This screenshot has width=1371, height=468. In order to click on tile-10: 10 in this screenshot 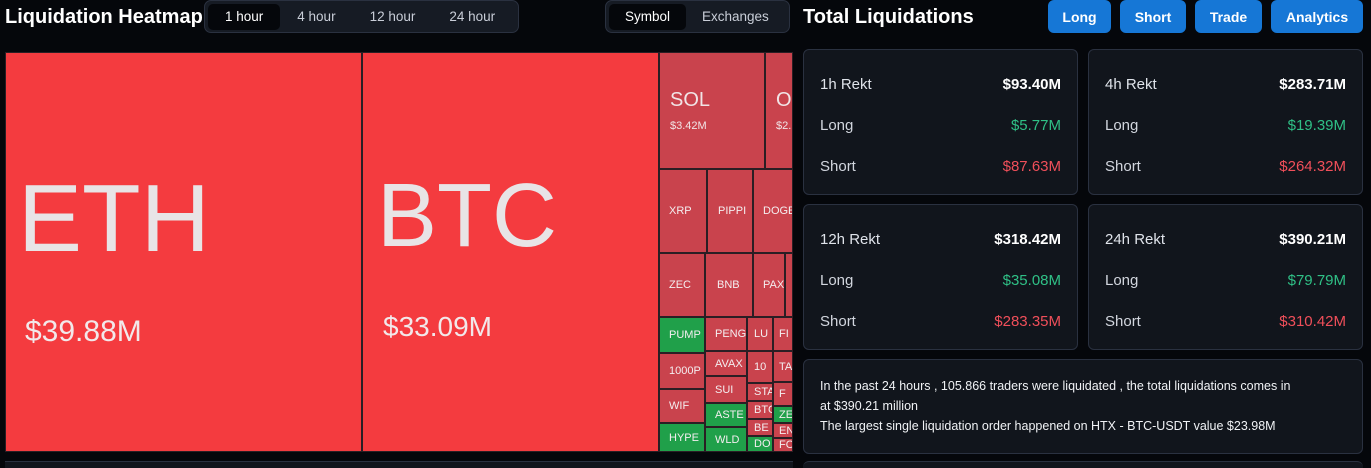, I will do `click(760, 367)`.